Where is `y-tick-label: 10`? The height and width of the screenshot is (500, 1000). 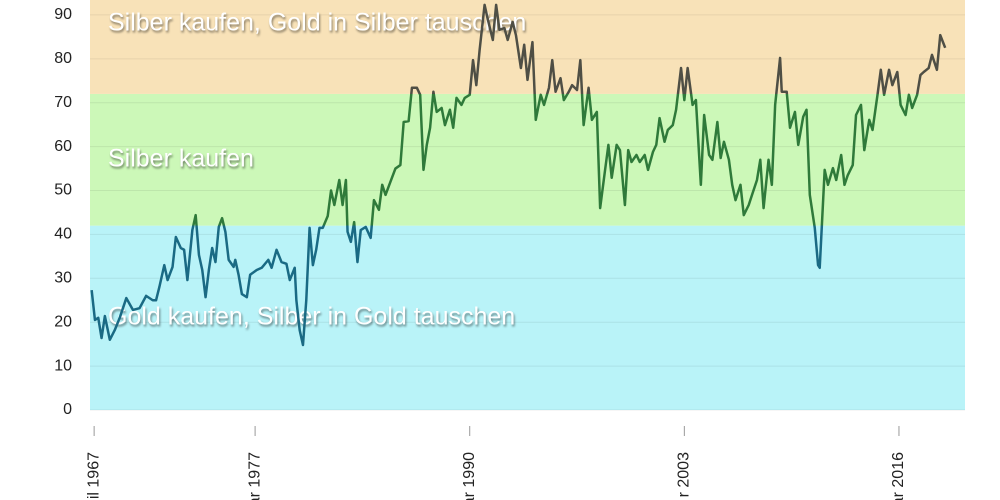
y-tick-label: 10 is located at coordinates (63, 365).